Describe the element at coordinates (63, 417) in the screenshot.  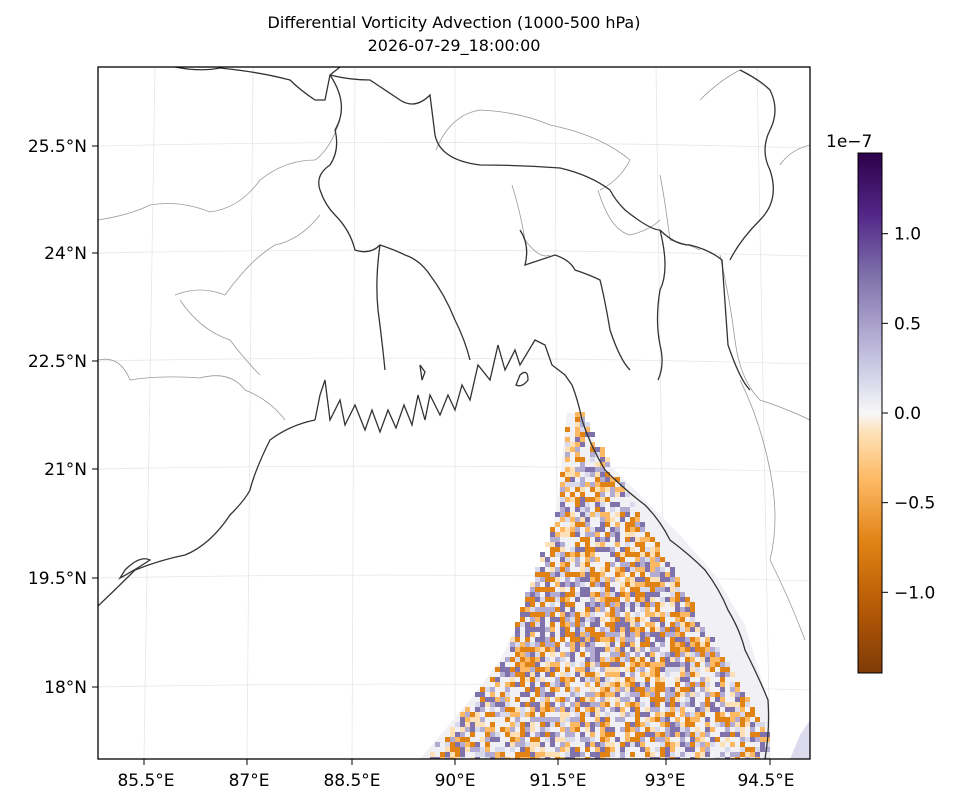
I see `lat-axis: 25.5°N 24°N 22.5°N 21°N 19.5°N 18°N` at that location.